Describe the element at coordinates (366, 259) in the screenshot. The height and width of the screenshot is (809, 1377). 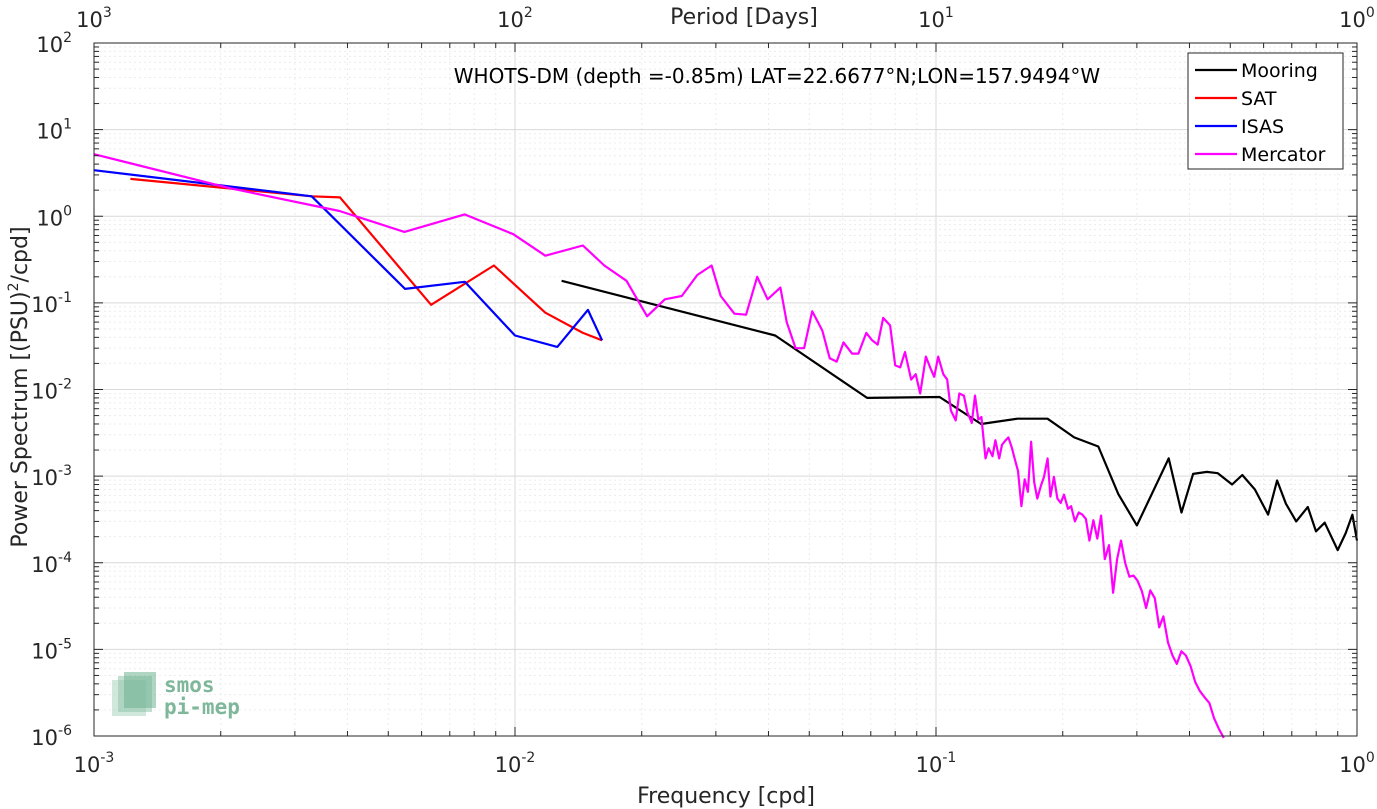
I see `series-line-sat` at that location.